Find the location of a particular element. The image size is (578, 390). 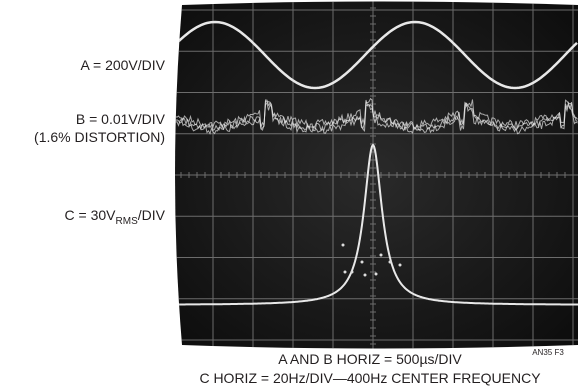

label-c-main: C = 30V is located at coordinates (91, 215).